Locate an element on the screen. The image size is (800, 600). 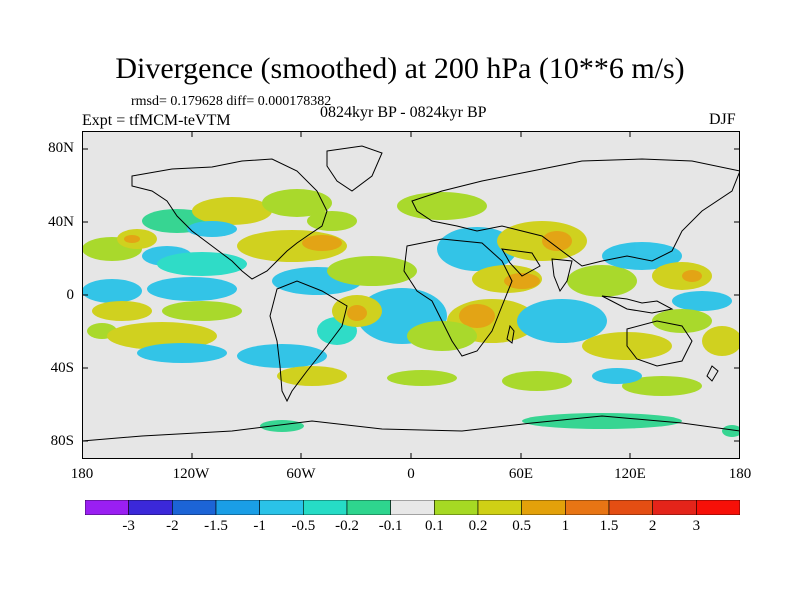
lon-label-120w: 120W is located at coordinates (191, 474).